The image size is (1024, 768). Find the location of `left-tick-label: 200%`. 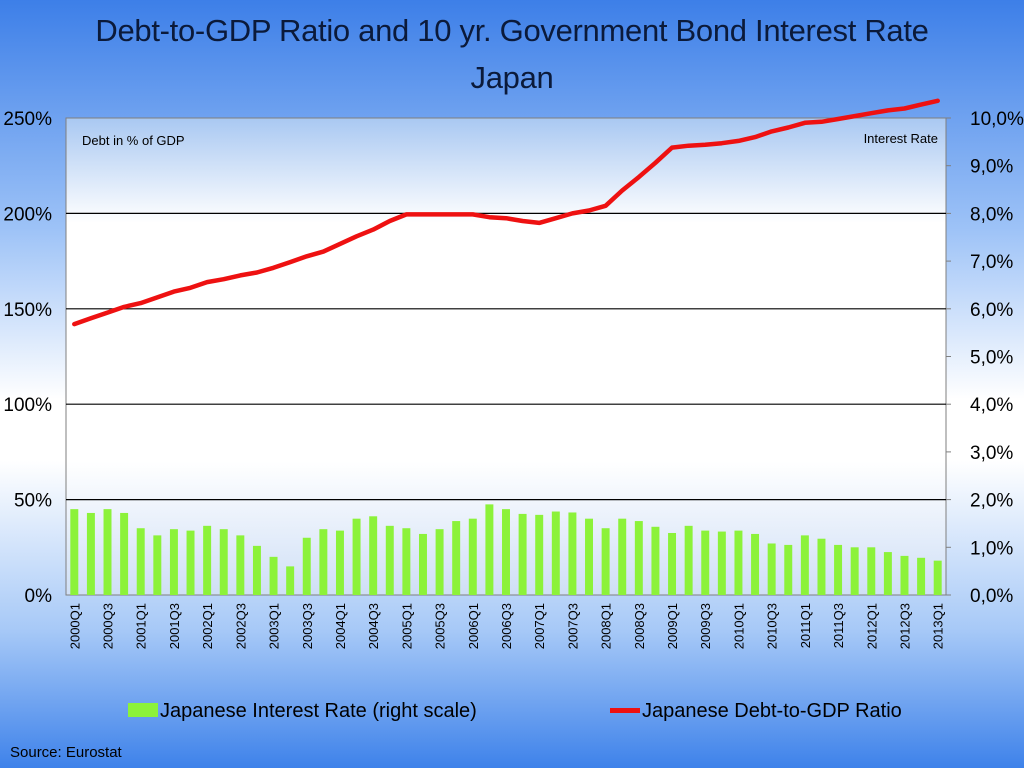

left-tick-label: 200% is located at coordinates (27, 214).